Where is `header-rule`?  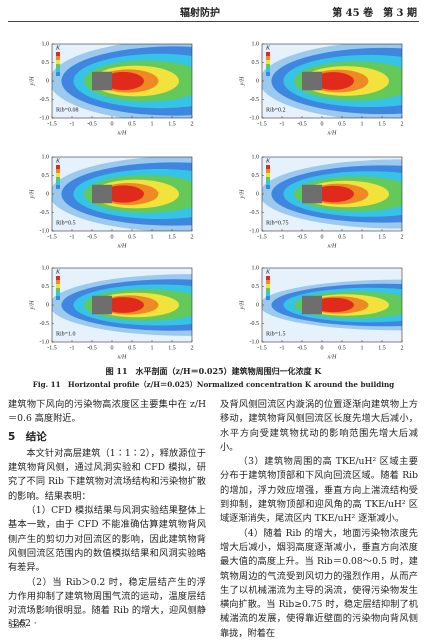
header-rule is located at coordinates (213, 21).